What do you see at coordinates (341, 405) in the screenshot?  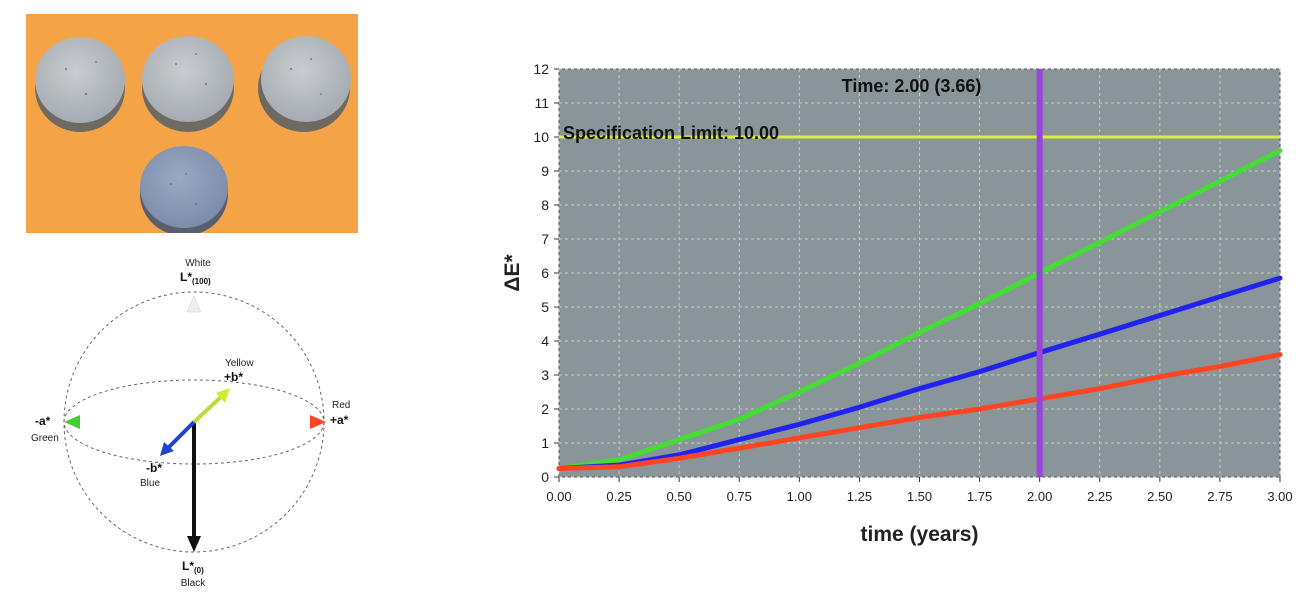 I see `label-red: Red` at bounding box center [341, 405].